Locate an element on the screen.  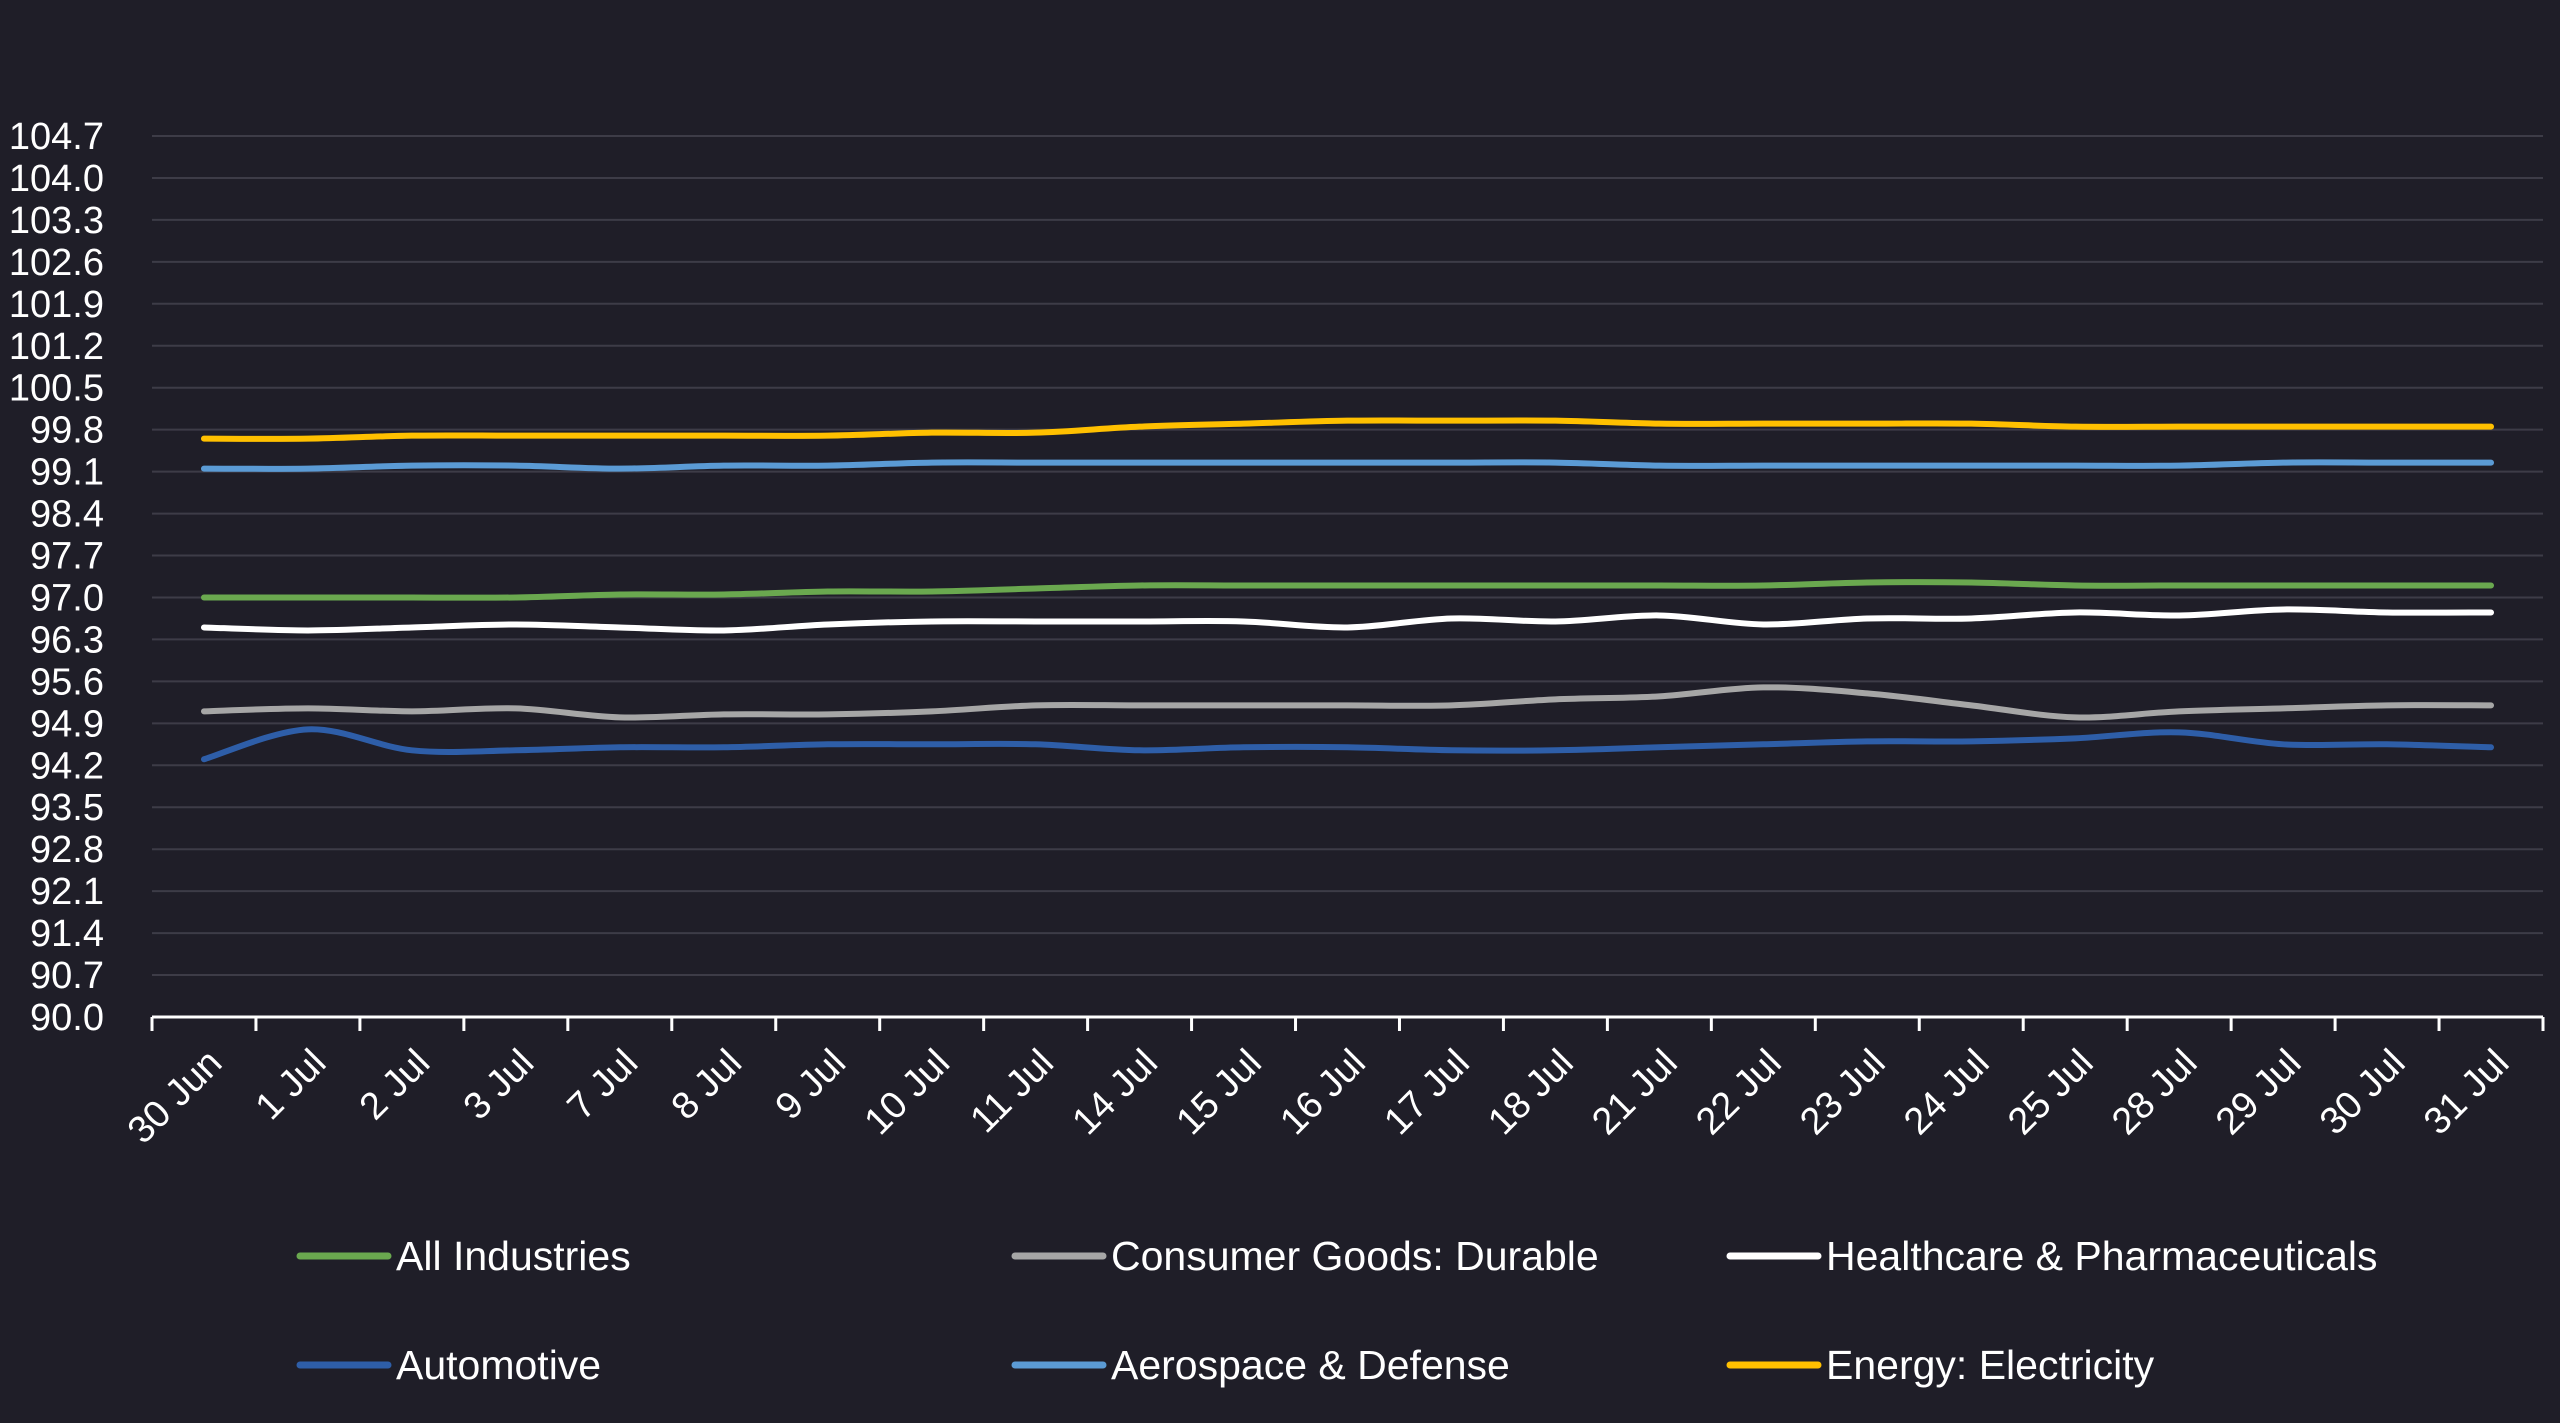
y-tick-label: 99.1 is located at coordinates (67, 473).